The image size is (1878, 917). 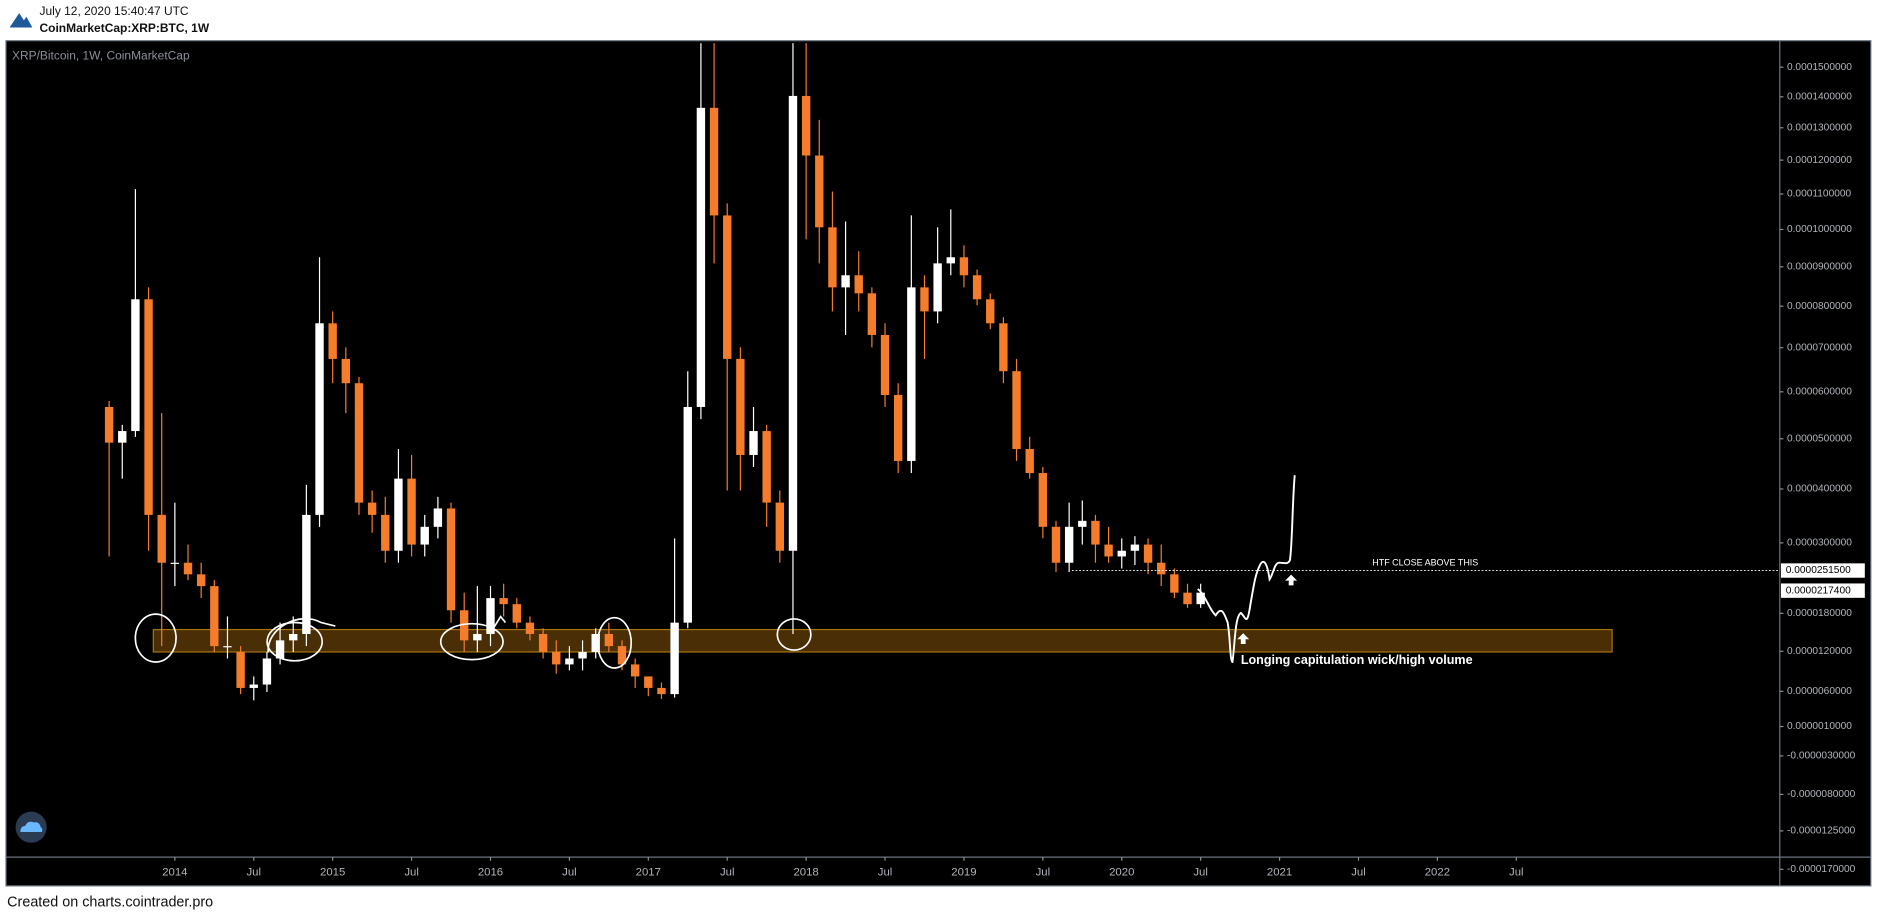 What do you see at coordinates (1819, 229) in the screenshot?
I see `y-tick-label: 0.0001000000` at bounding box center [1819, 229].